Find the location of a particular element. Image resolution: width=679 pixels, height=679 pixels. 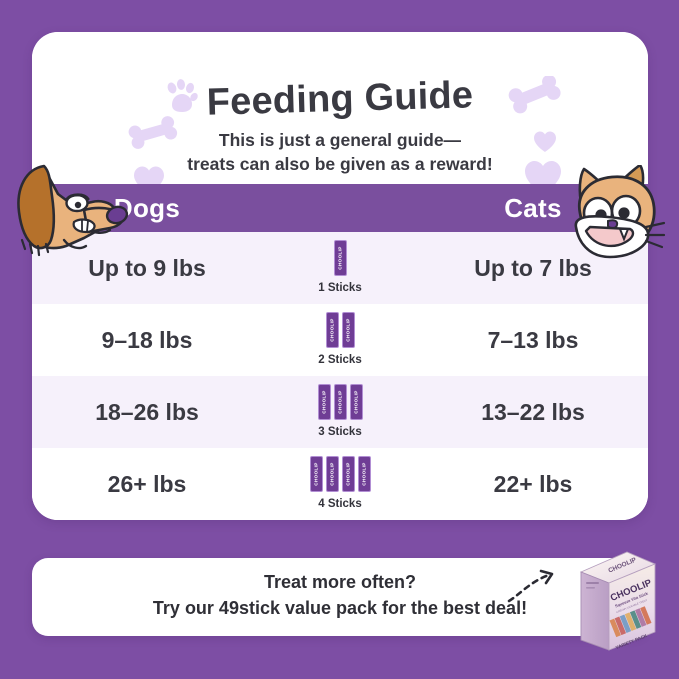

sticks-cell: CHOOLIP CHOOLIP 2 Sticks is located at coordinates (340, 339).